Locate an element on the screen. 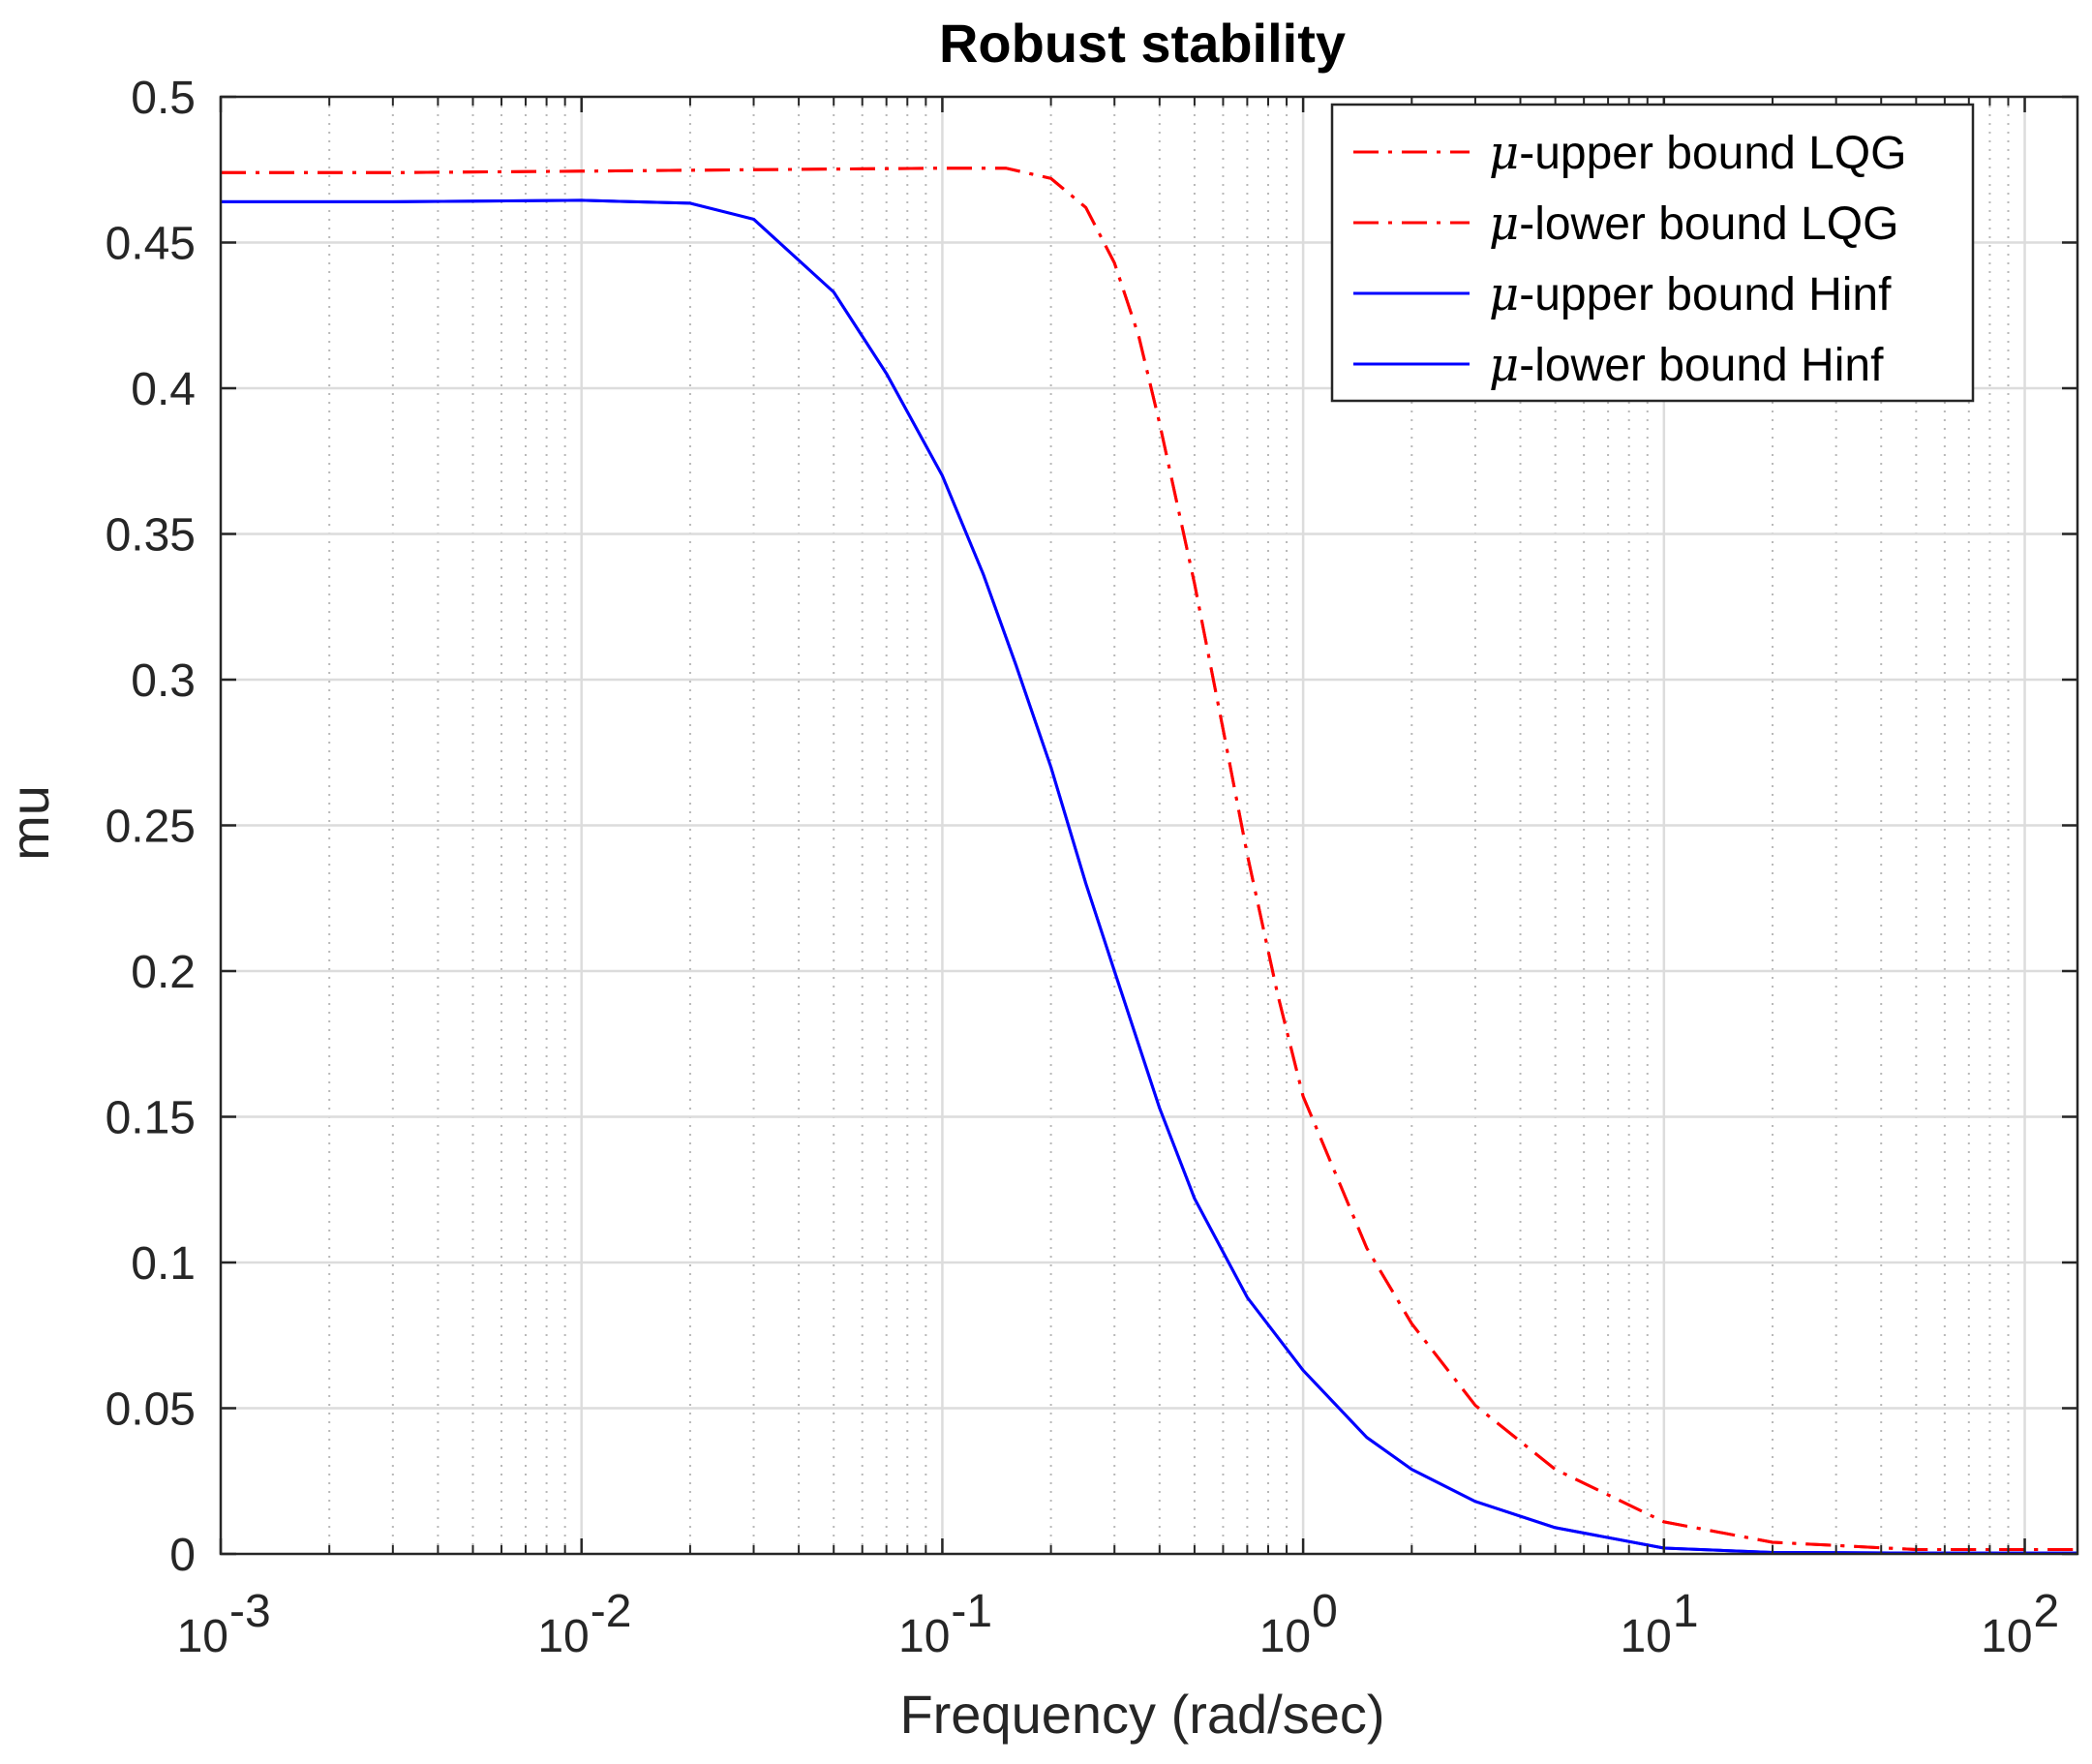 The image size is (2092, 1764). legend-label: μ-lower bound Hinf is located at coordinates (1686, 365).